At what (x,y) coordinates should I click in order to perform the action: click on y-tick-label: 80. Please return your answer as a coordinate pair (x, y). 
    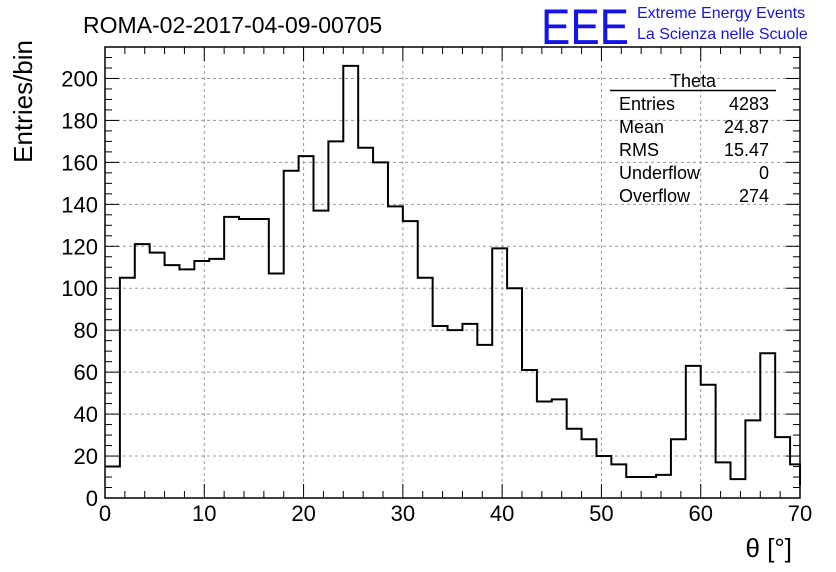
    Looking at the image, I should click on (86, 330).